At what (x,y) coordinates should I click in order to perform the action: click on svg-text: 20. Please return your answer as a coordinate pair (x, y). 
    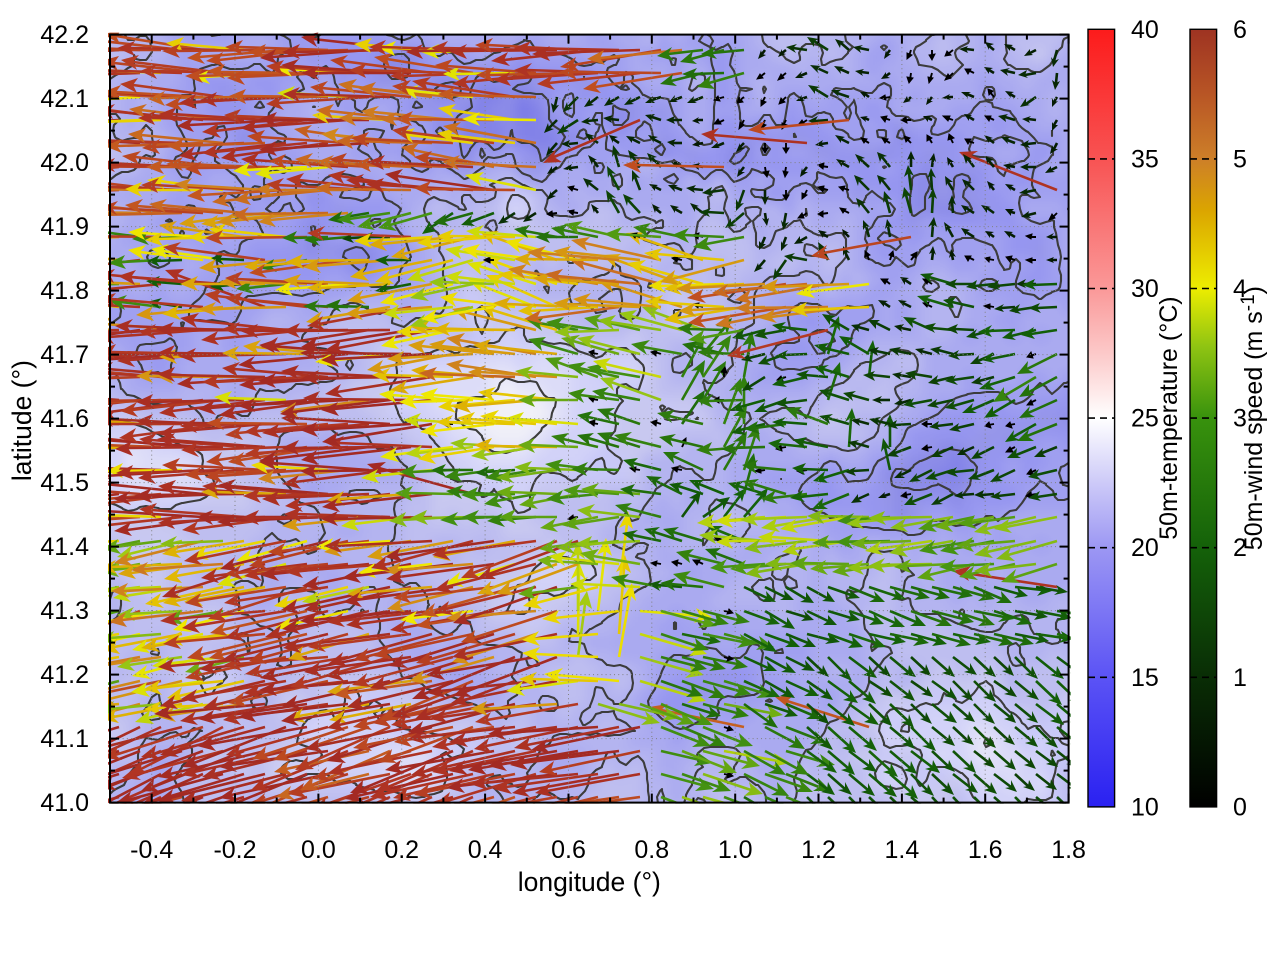
    Looking at the image, I should click on (1145, 548).